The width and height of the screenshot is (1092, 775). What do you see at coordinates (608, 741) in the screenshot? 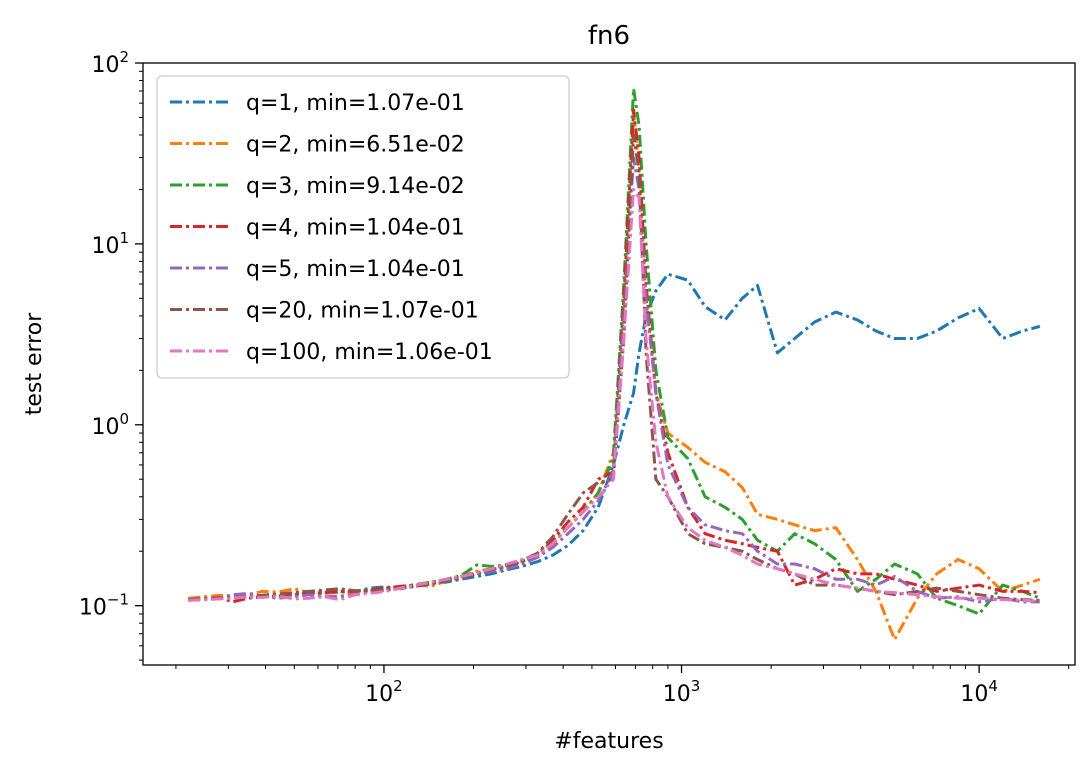
I see `x-axis-label: #features` at bounding box center [608, 741].